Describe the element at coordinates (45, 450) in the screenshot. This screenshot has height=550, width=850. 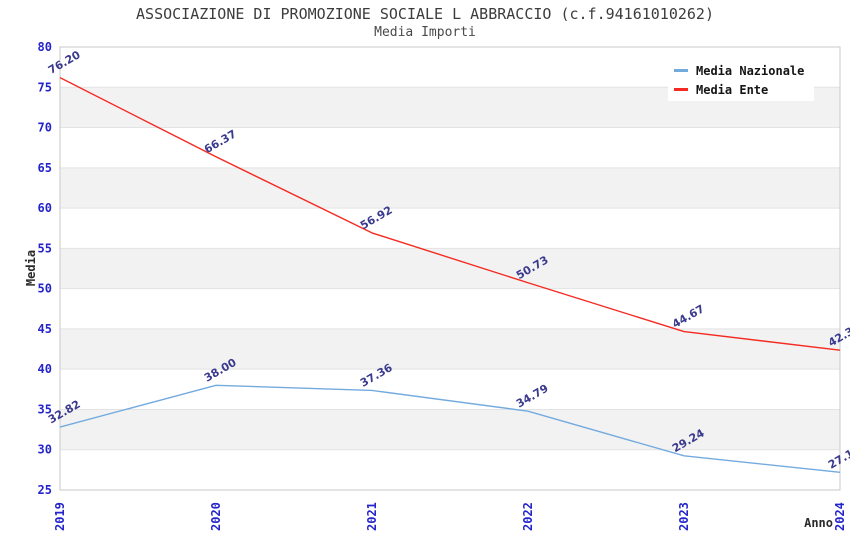
I see `y-tick-label: 30` at that location.